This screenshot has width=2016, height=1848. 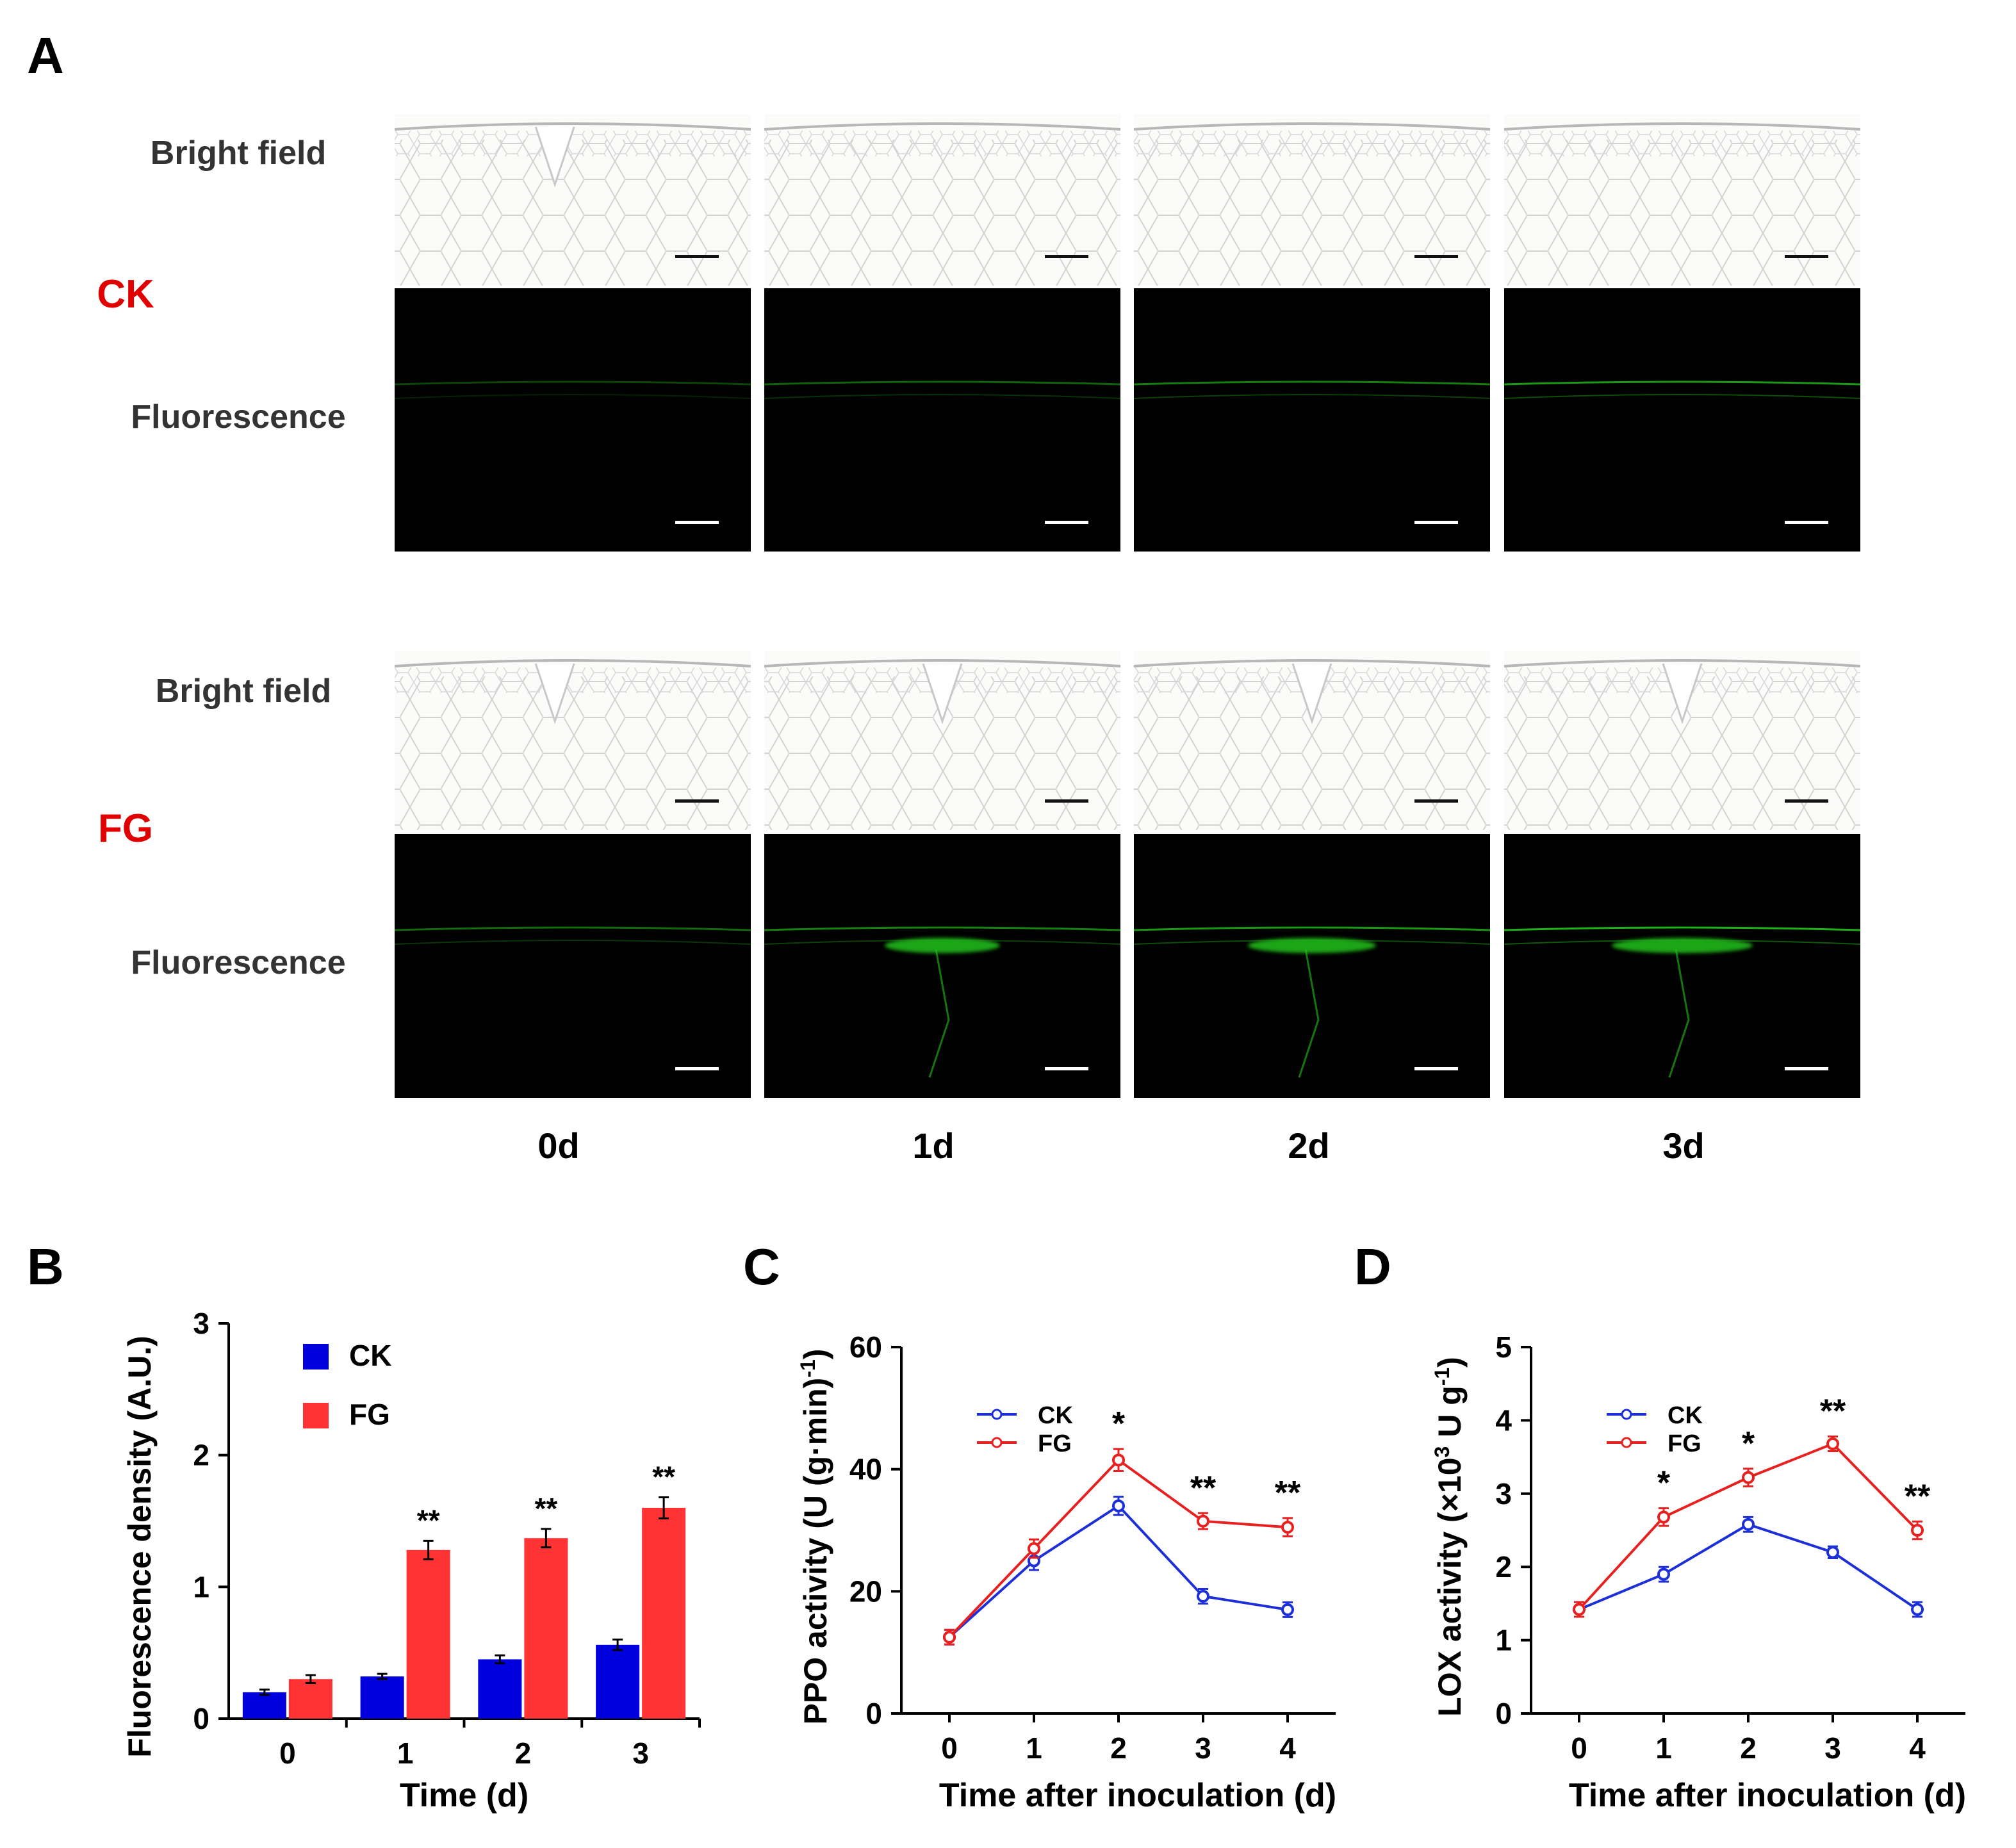 What do you see at coordinates (125, 828) in the screenshot?
I see `fg-group-label: FG` at bounding box center [125, 828].